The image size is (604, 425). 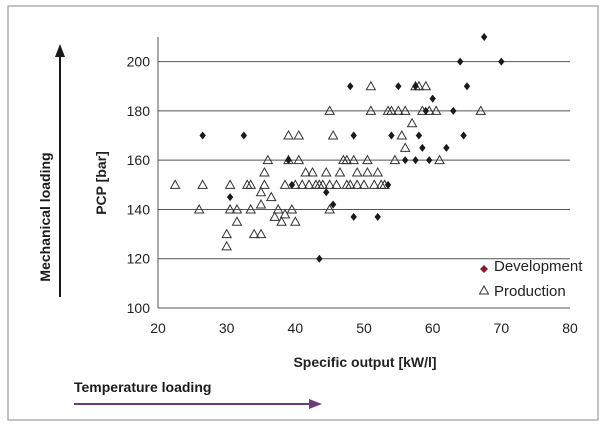 What do you see at coordinates (142, 387) in the screenshot?
I see `temperature-loading-label: Temperature loading` at bounding box center [142, 387].